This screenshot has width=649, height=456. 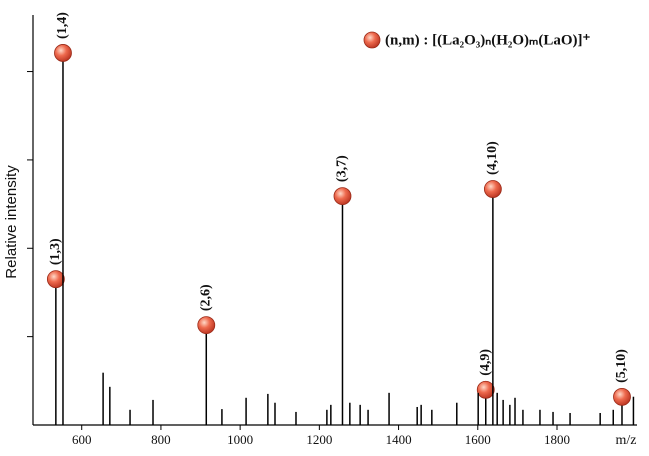 I want to click on y-axis-label: Relative intensity, so click(x=11, y=222).